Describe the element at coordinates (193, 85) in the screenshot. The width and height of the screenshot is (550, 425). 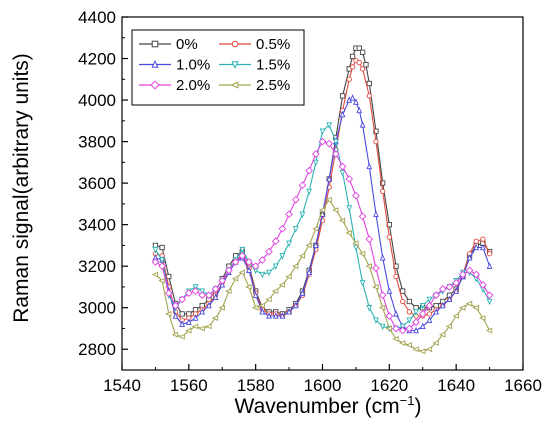
I see `legend-label: 2.0%` at that location.